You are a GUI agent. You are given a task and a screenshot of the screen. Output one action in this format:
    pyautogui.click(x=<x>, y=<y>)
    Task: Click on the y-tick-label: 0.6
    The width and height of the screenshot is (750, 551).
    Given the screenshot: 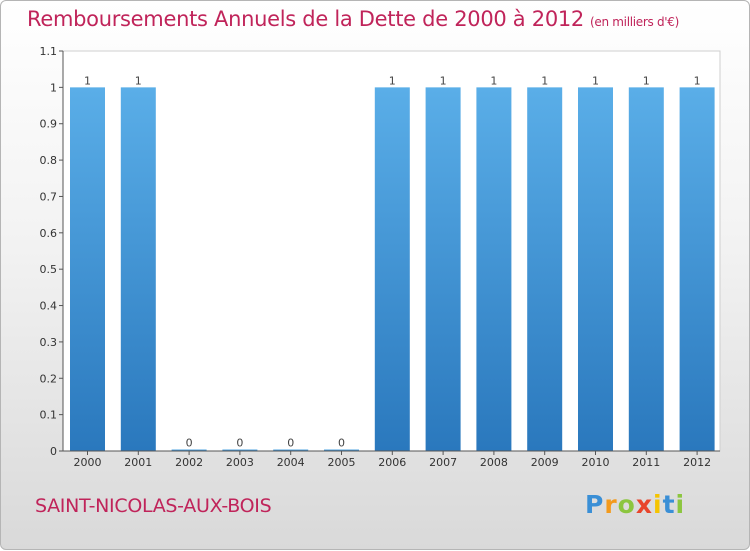 What is the action you would take?
    pyautogui.click(x=49, y=233)
    